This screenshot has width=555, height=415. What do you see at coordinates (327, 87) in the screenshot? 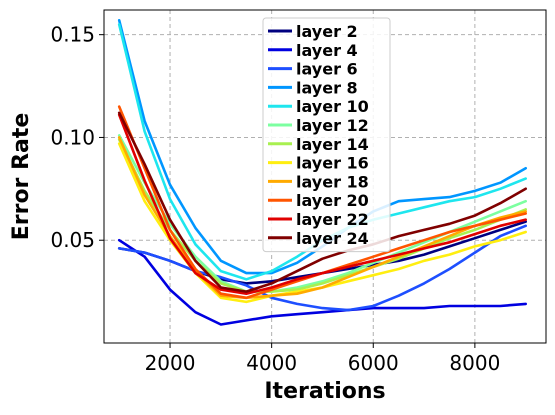
I see `legend-label: layer 8` at bounding box center [327, 87].